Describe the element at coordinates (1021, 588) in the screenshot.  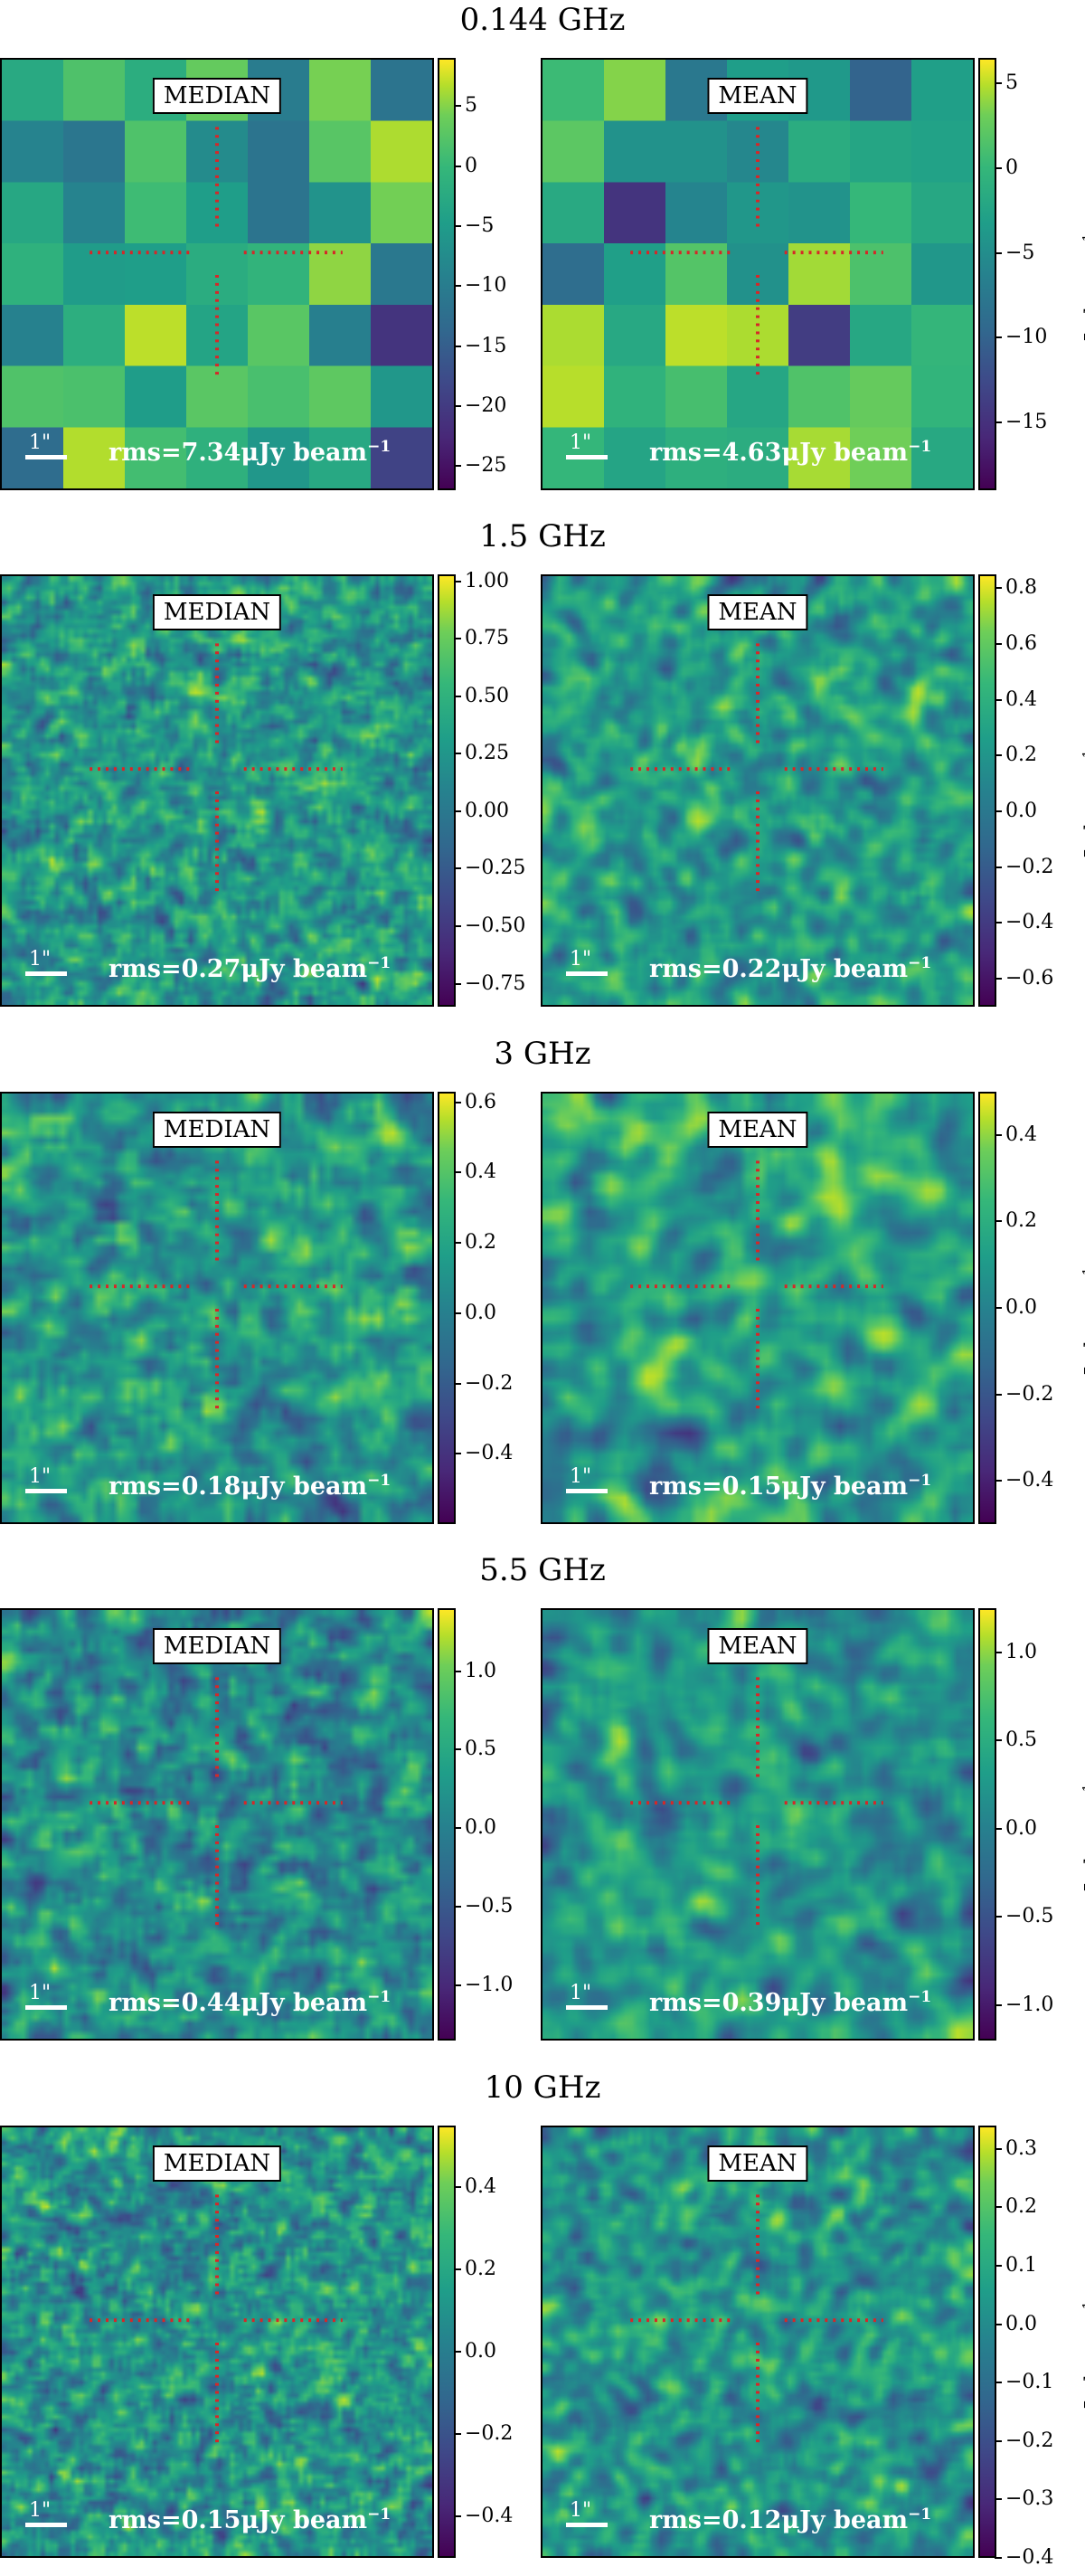
I see `colorbar-tick-label: 0.8` at that location.